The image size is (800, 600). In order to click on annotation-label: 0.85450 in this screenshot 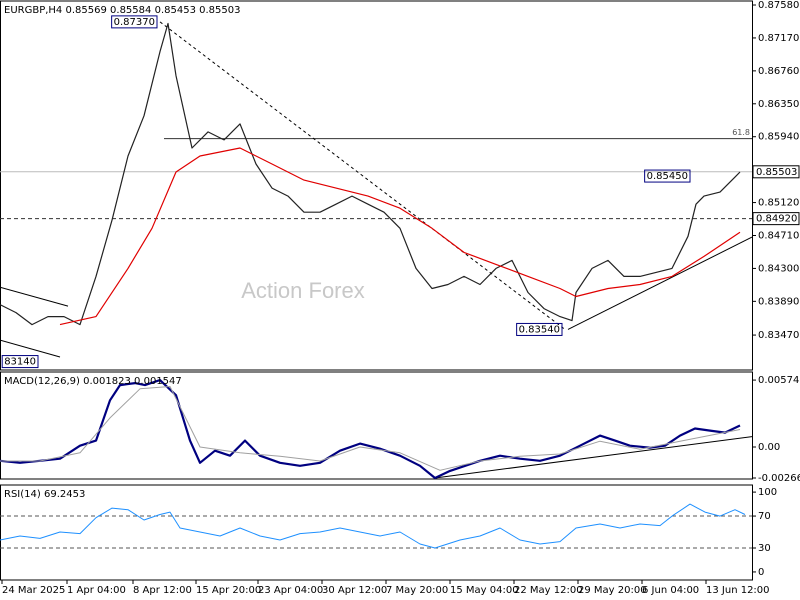, I will do `click(667, 176)`.